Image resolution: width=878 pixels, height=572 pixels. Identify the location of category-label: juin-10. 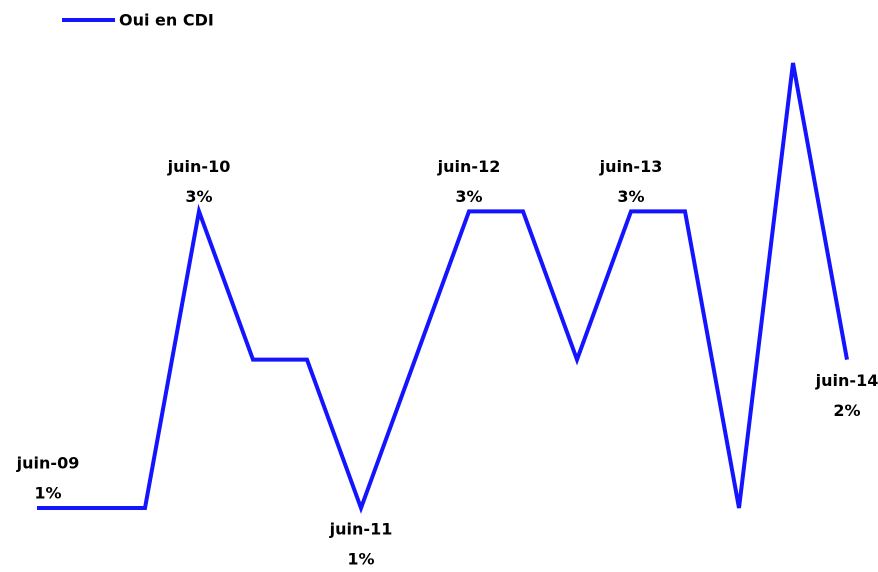
(199, 166).